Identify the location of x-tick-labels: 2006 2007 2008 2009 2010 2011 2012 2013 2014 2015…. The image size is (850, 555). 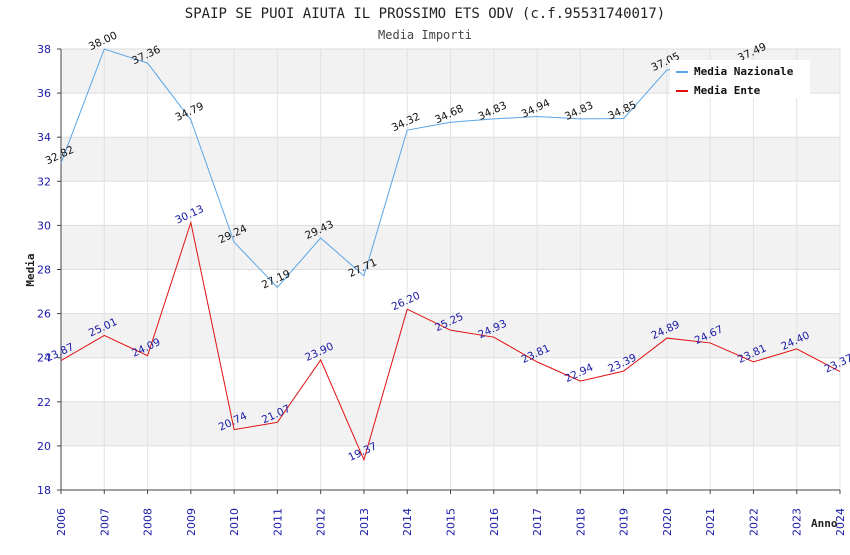
(451, 522).